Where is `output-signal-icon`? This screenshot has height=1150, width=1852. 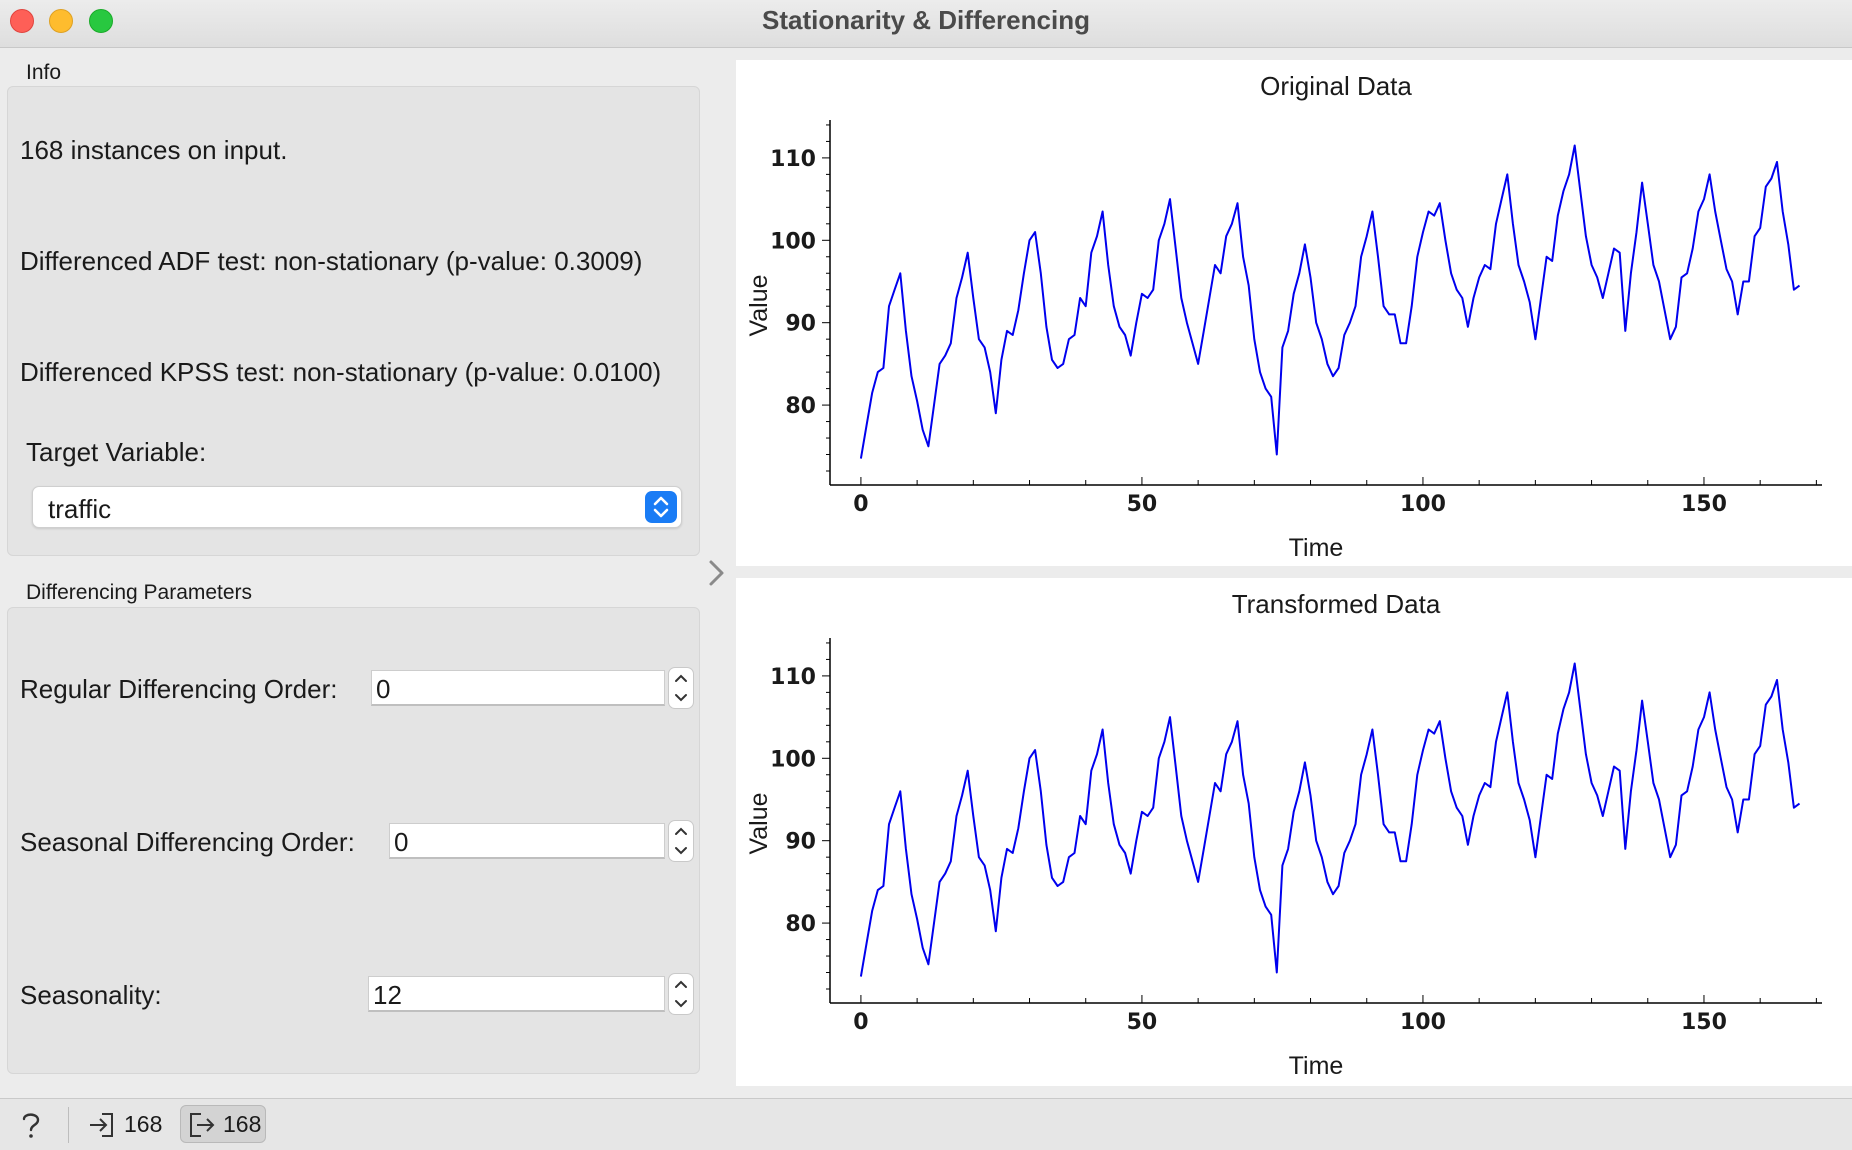 output-signal-icon is located at coordinates (201, 1127).